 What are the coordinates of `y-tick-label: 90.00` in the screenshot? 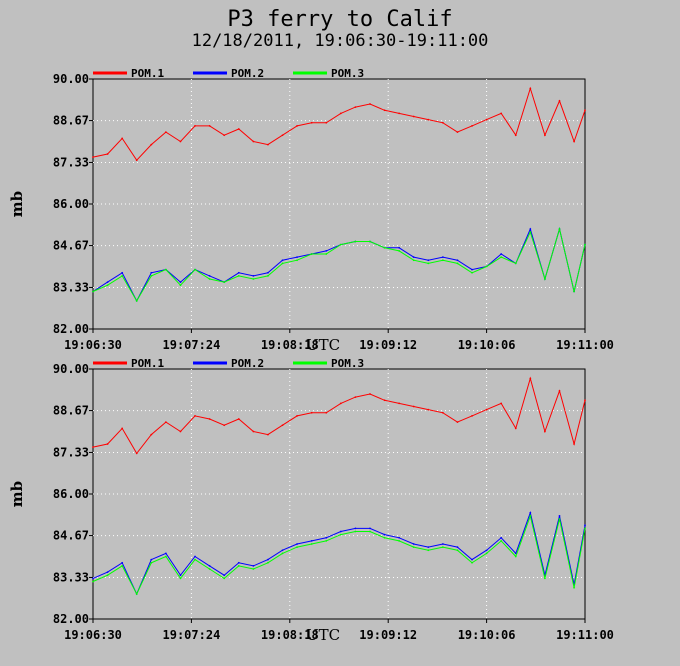 It's located at (71, 369).